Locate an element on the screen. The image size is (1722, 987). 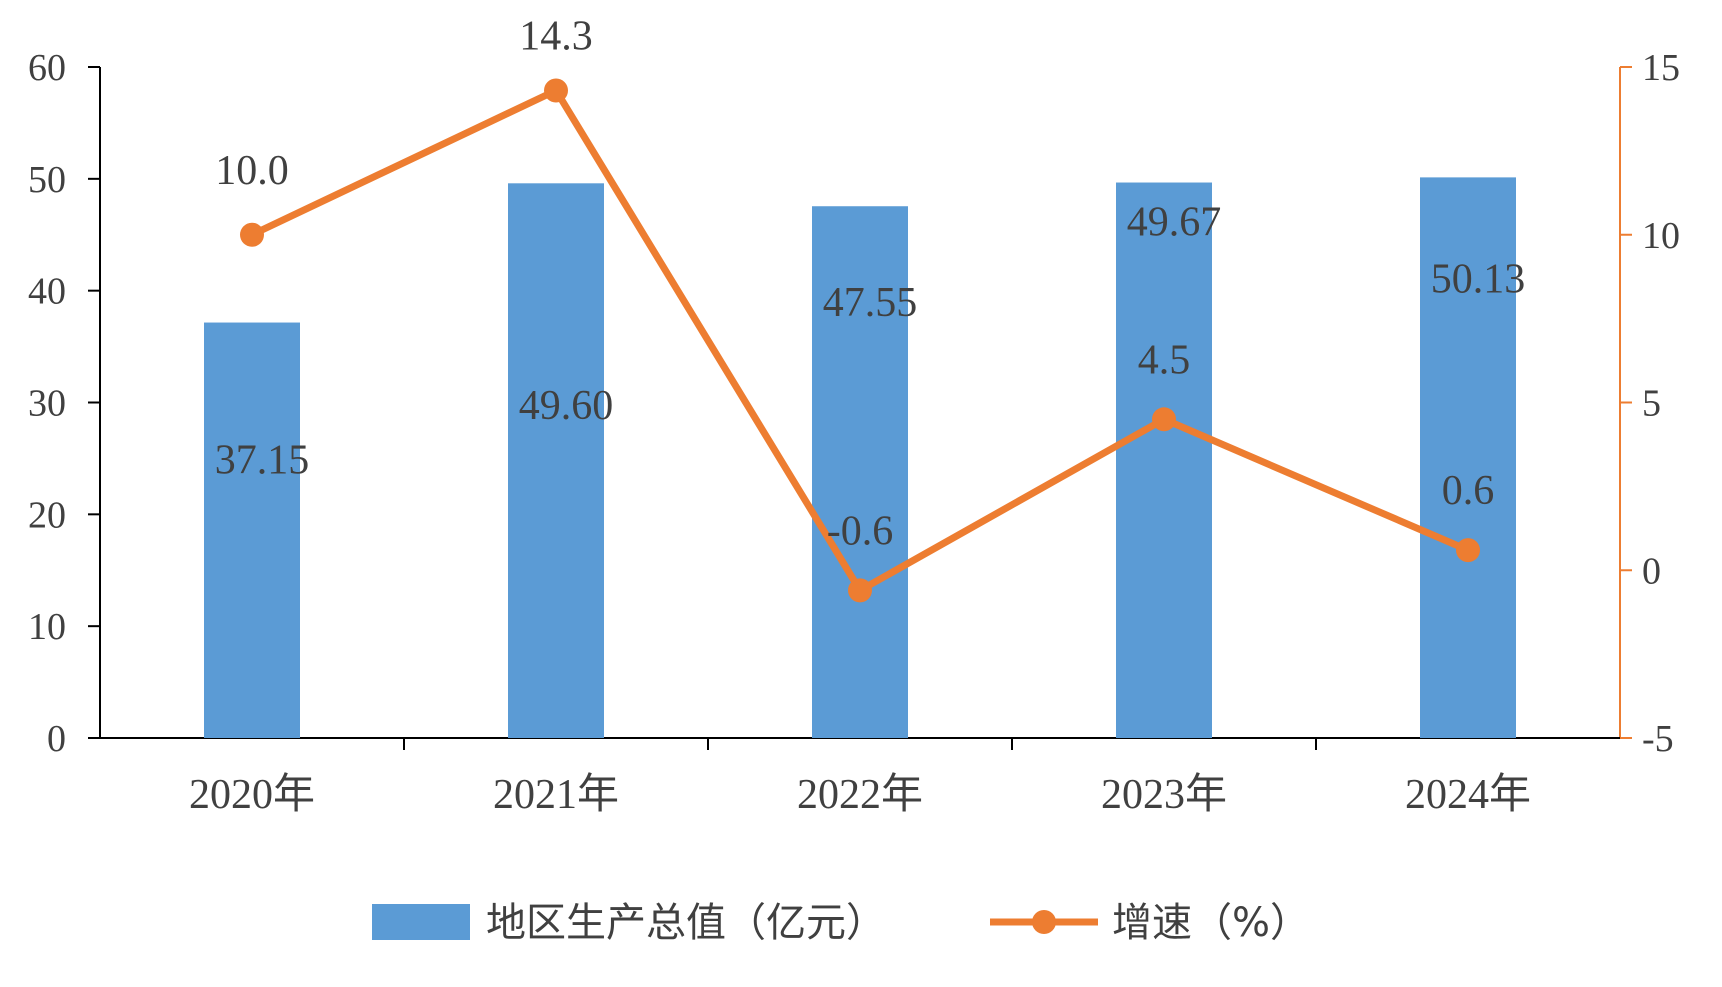
legend-bar-swatch is located at coordinates (421, 922).